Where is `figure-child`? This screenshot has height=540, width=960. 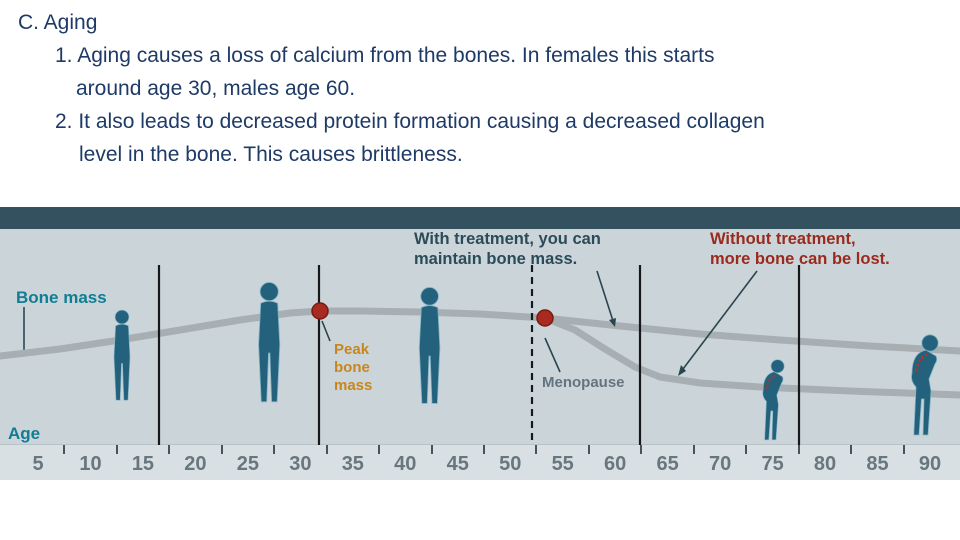
figure-child is located at coordinates (122, 355).